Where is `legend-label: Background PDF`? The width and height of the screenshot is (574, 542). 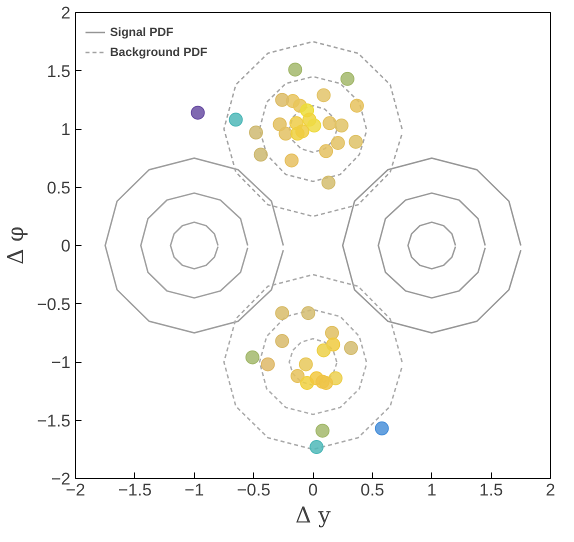 legend-label: Background PDF is located at coordinates (159, 52).